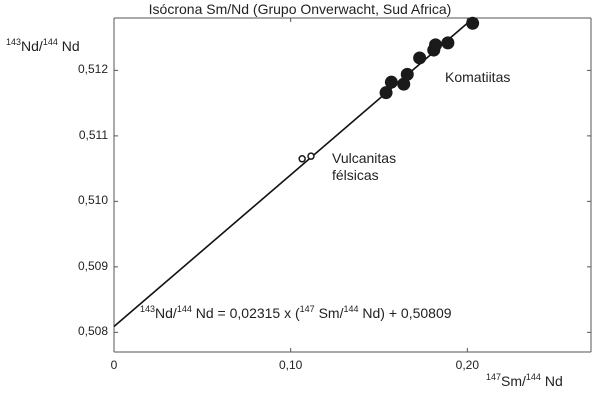 This screenshot has width=600, height=403. Describe the element at coordinates (92, 69) in the screenshot. I see `y-tick-label: 0,512` at that location.